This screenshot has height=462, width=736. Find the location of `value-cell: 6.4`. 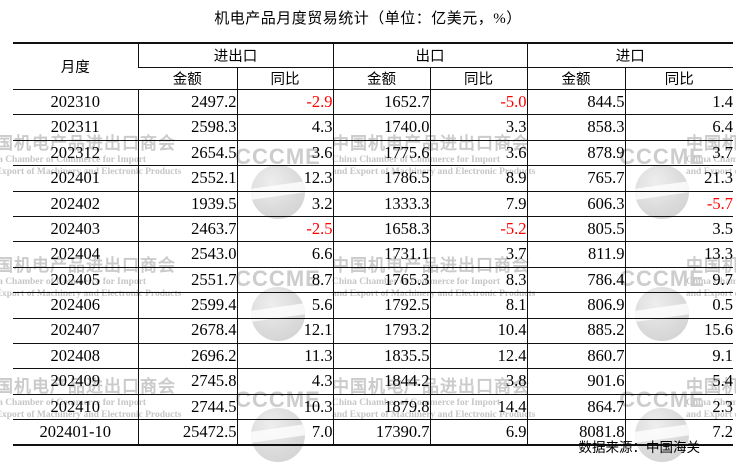

value-cell: 6.4 is located at coordinates (678, 127).